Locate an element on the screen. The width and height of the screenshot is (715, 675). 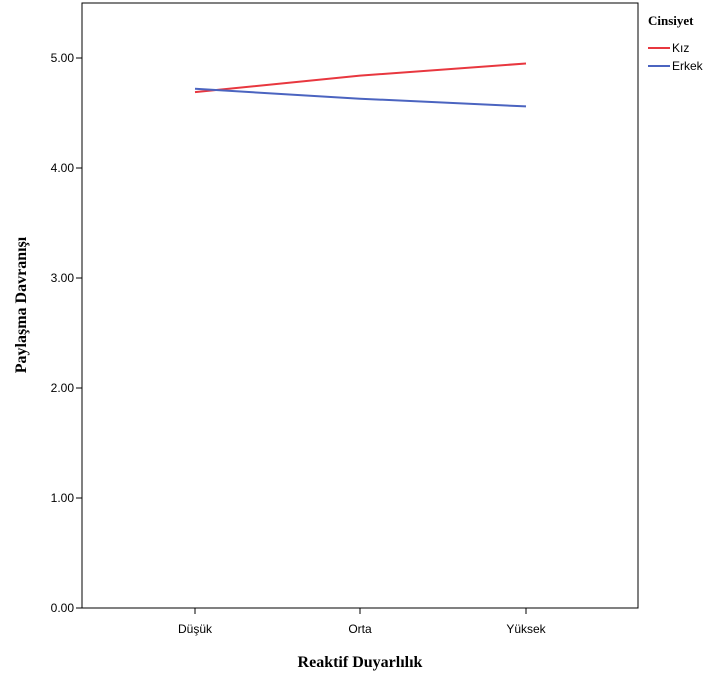
x-tick-label: Yüksek is located at coordinates (526, 629).